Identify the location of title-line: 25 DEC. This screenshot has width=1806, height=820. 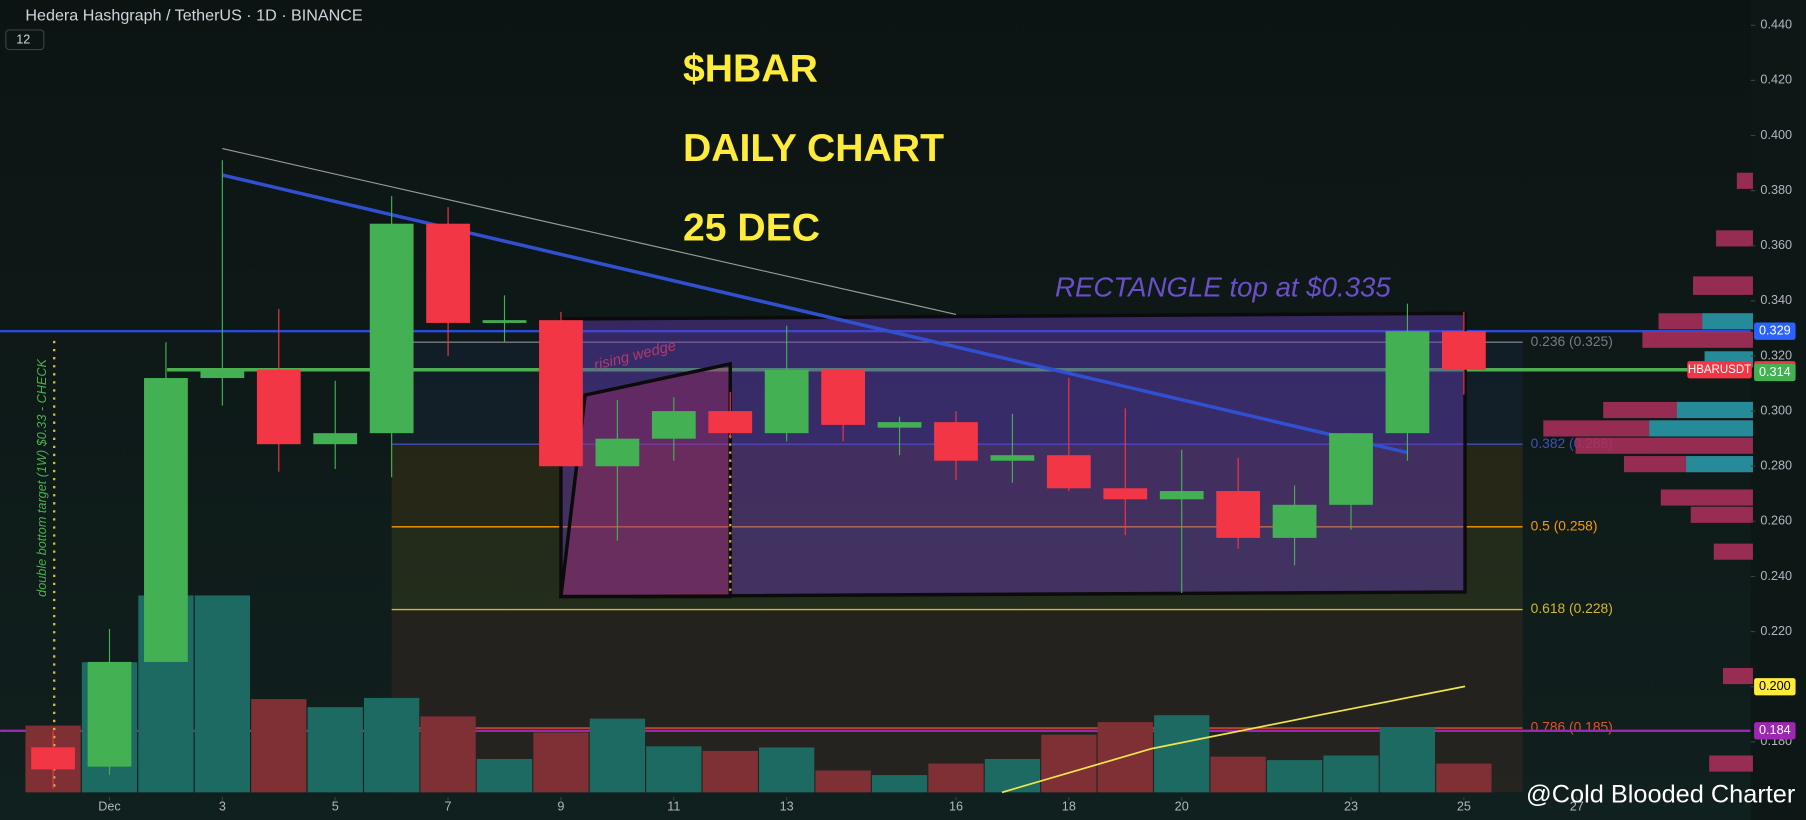
(751, 228).